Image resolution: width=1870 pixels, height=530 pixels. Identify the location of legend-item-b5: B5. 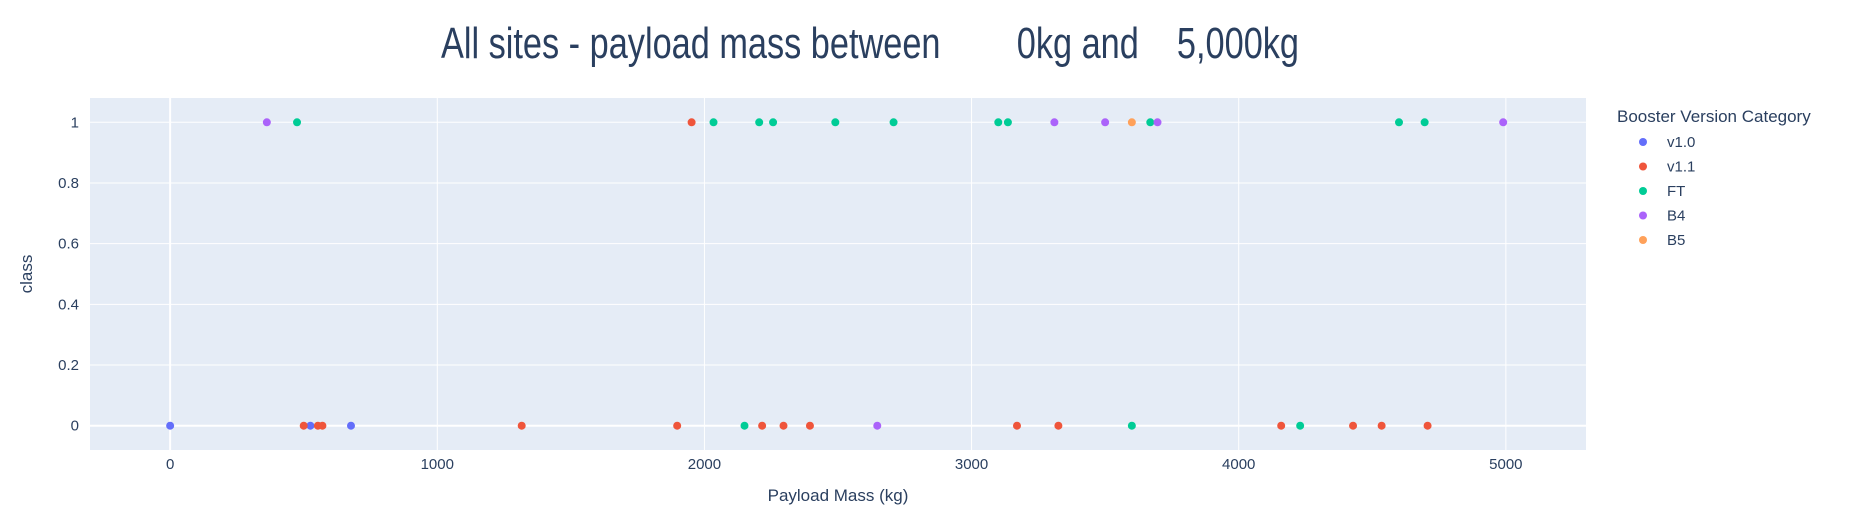
(1662, 240).